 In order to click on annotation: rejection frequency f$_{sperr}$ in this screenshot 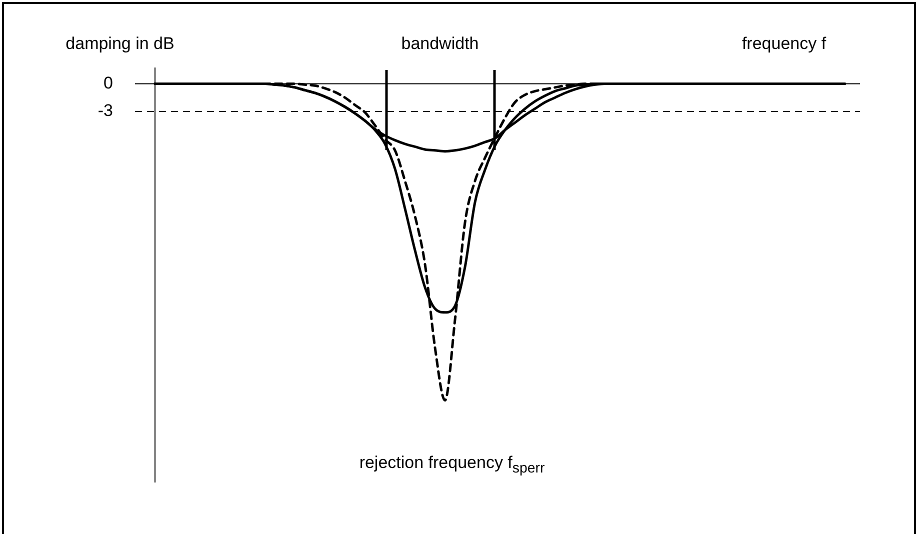, I will do `click(452, 464)`.